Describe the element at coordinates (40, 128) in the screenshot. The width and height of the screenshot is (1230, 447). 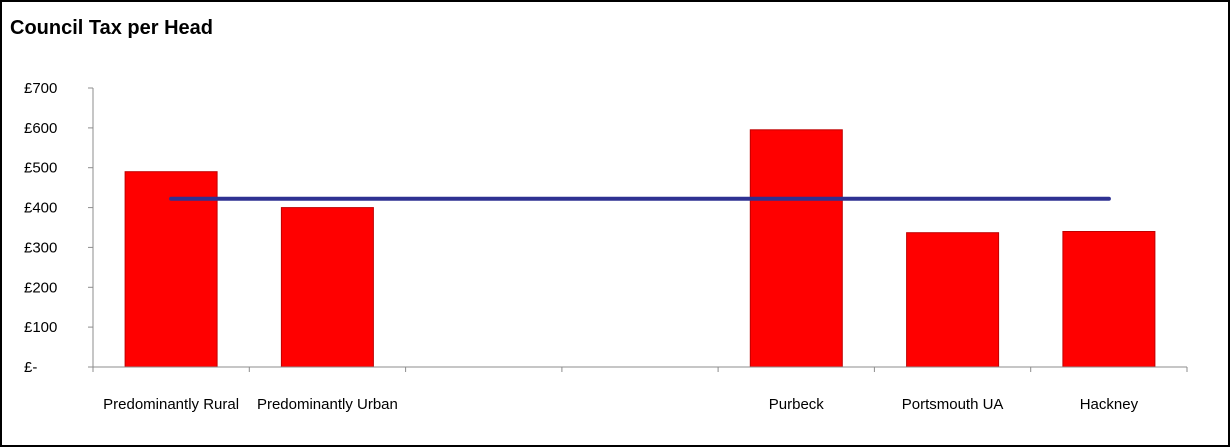
I see `y-tick-label-6: £600` at that location.